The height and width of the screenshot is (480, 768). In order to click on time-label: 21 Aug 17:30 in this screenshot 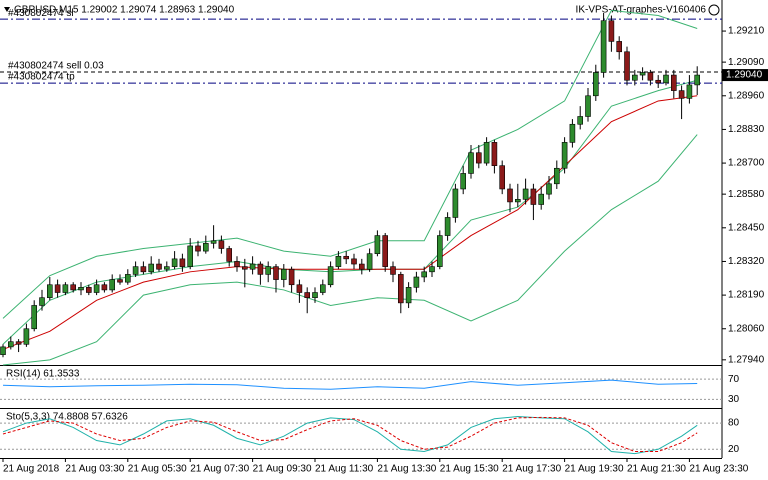, I will do `click(531, 469)`.